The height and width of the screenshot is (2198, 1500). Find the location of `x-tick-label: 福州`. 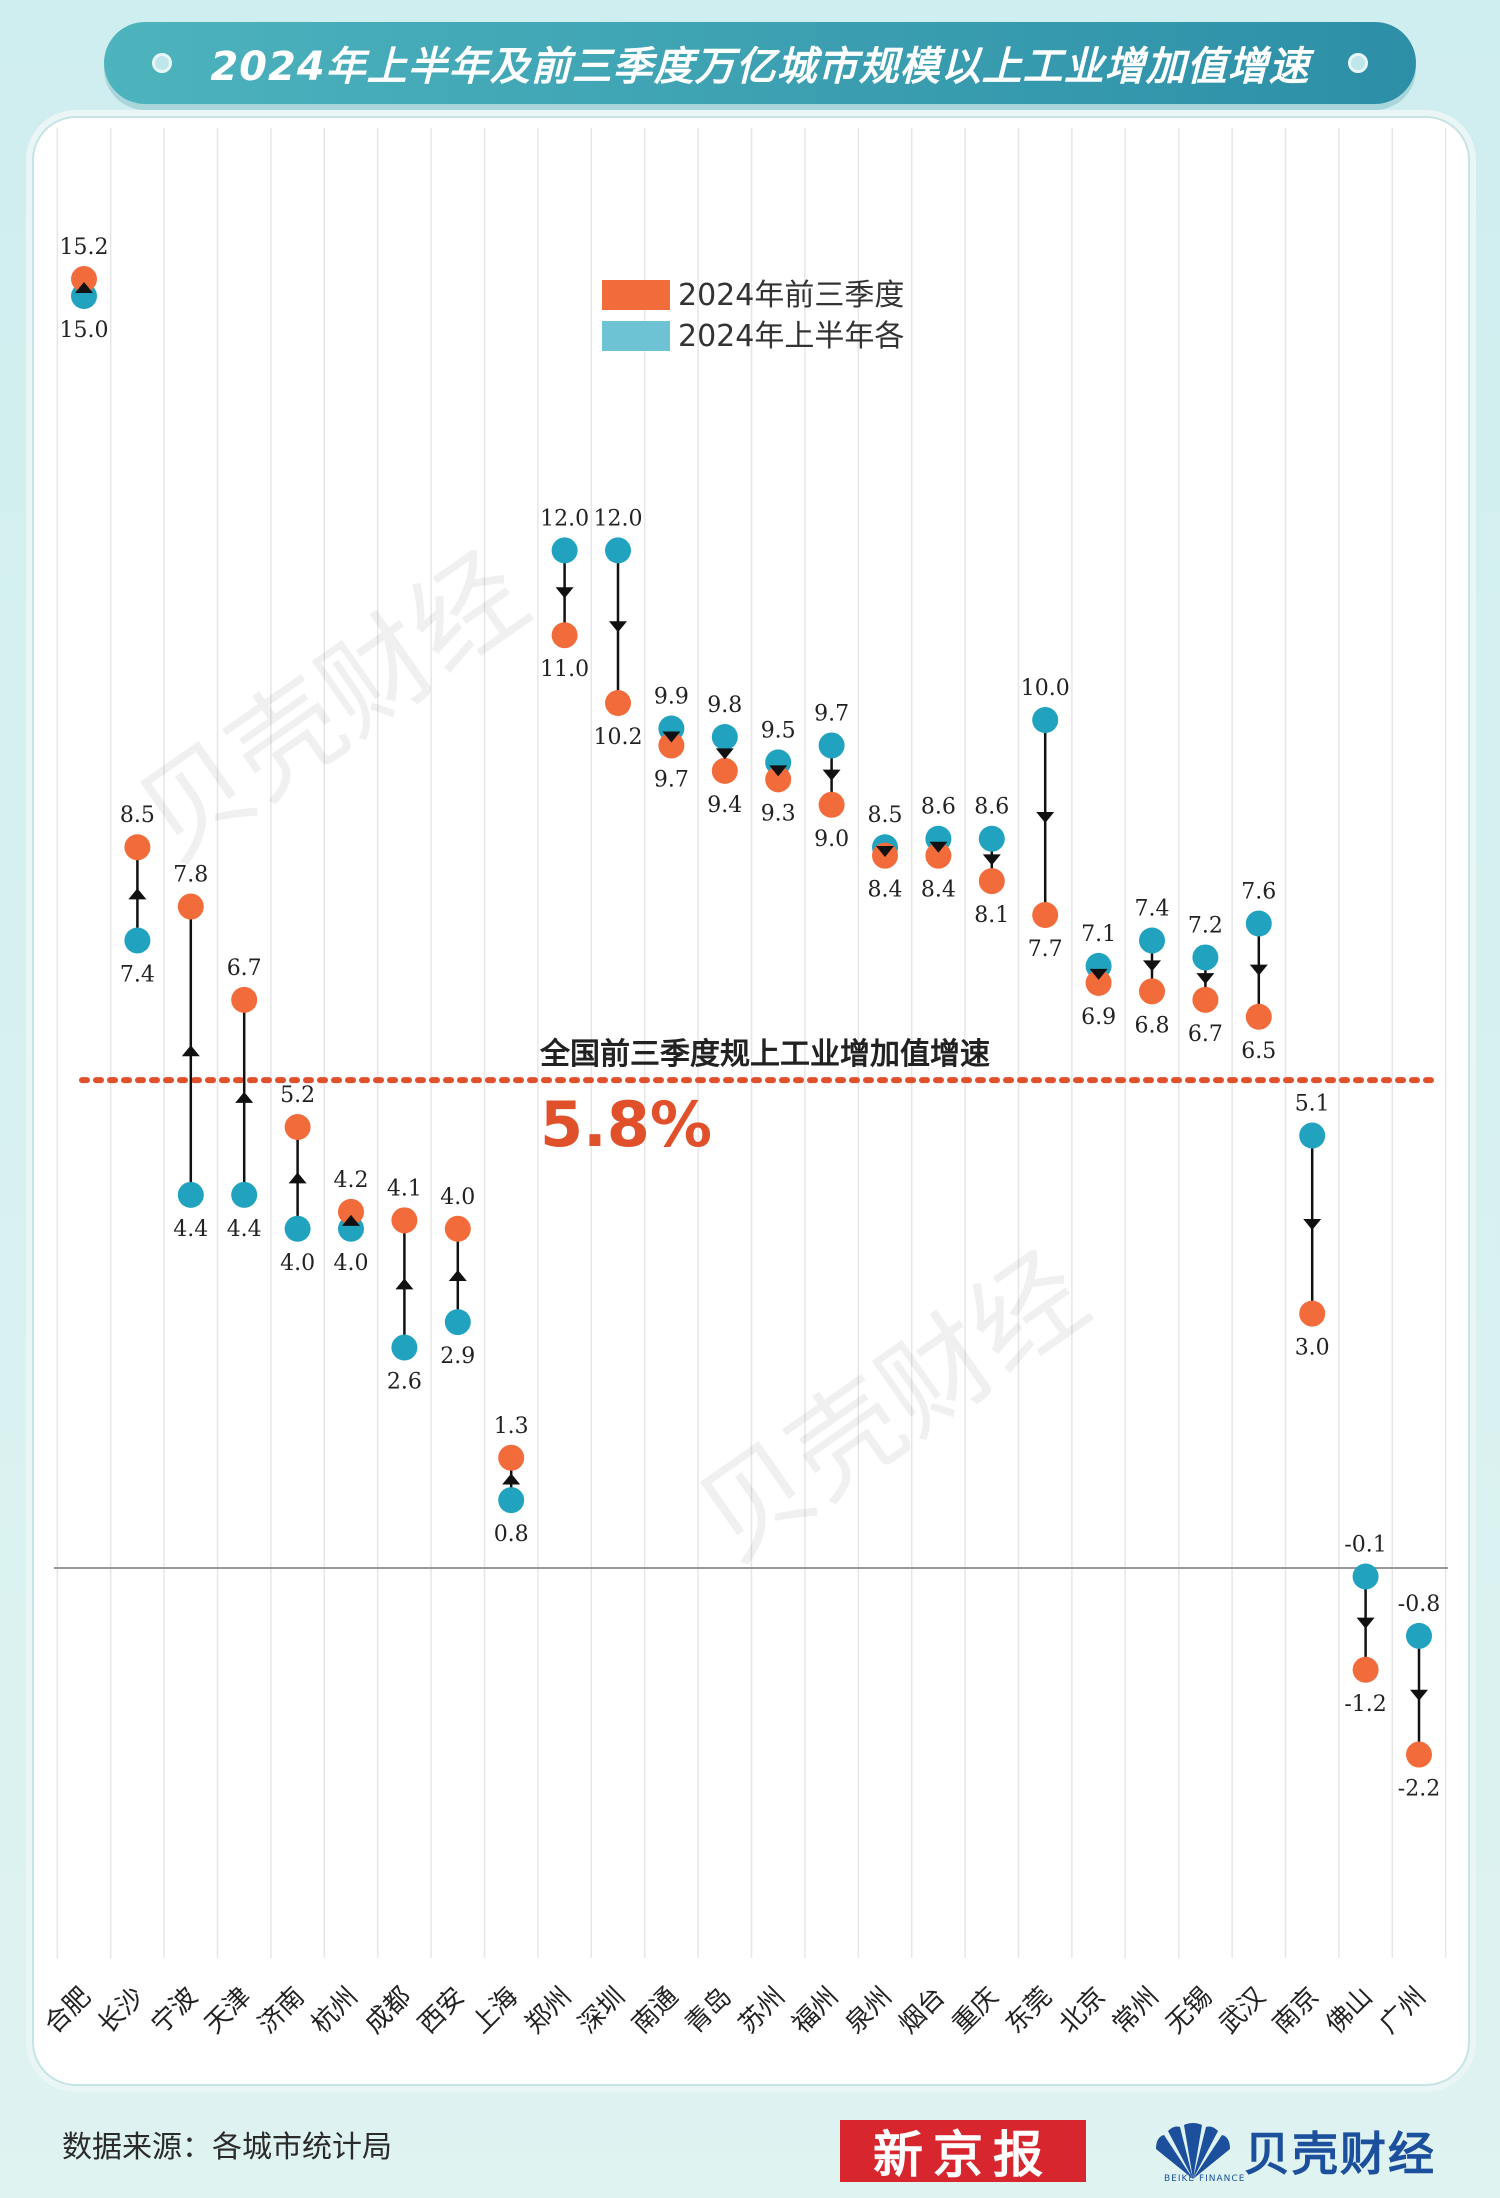

x-tick-label: 福州 is located at coordinates (816, 2011).